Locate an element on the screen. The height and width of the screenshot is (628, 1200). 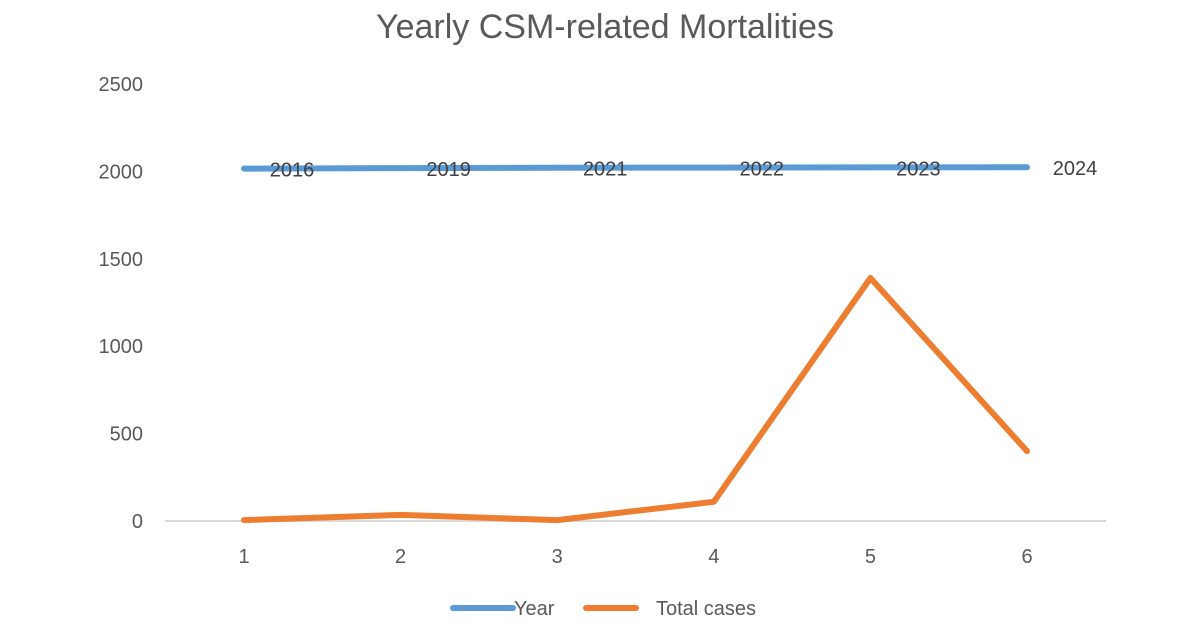
y-tick-label: 1000 is located at coordinates (121, 347).